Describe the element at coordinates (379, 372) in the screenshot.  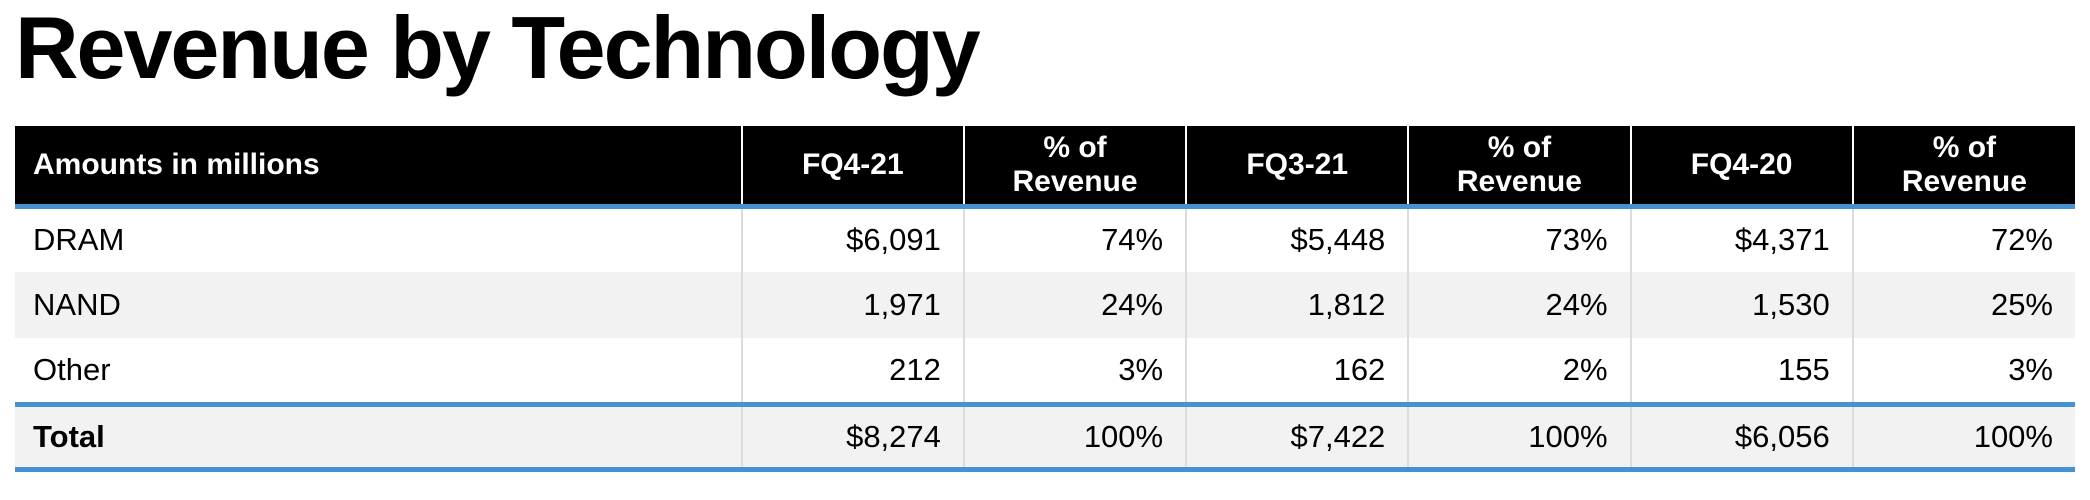
I see `row-label: Other` at that location.